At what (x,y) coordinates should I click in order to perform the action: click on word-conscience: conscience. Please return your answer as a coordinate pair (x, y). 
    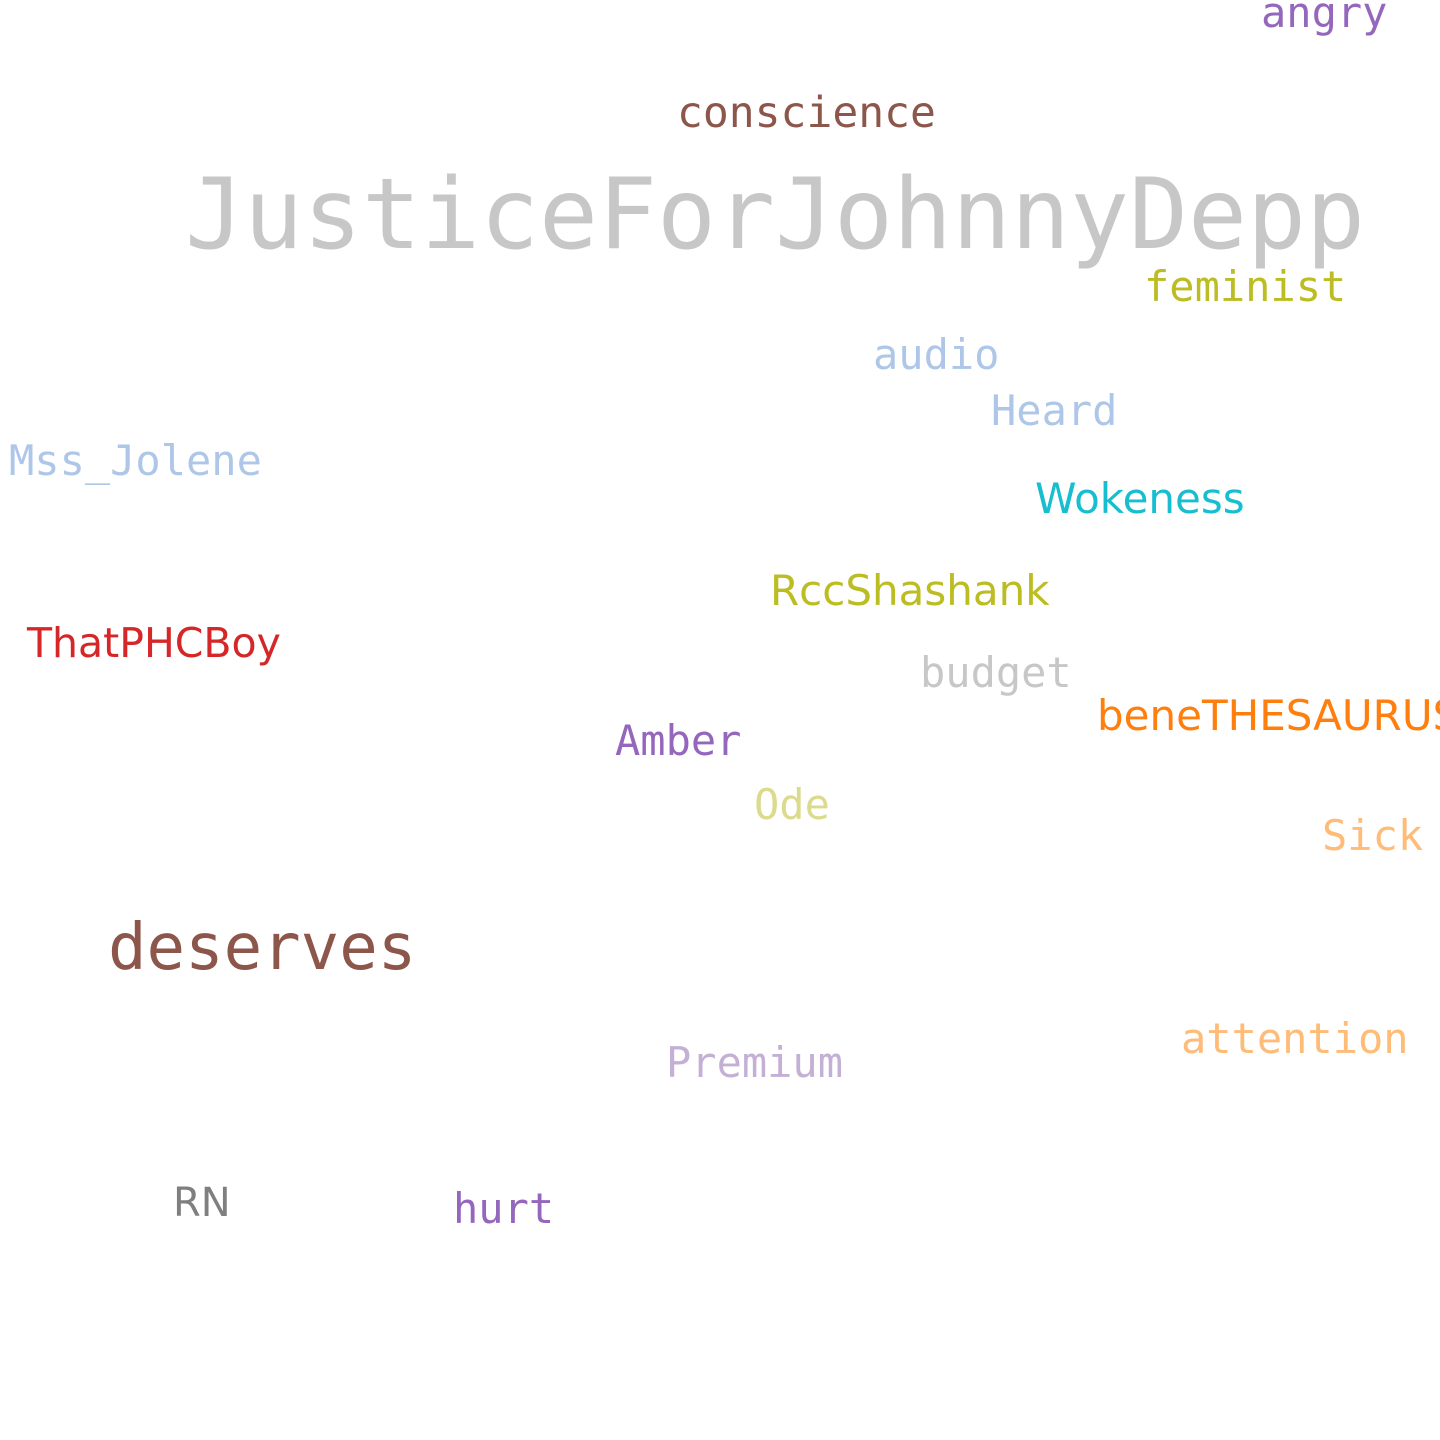
    Looking at the image, I should click on (806, 113).